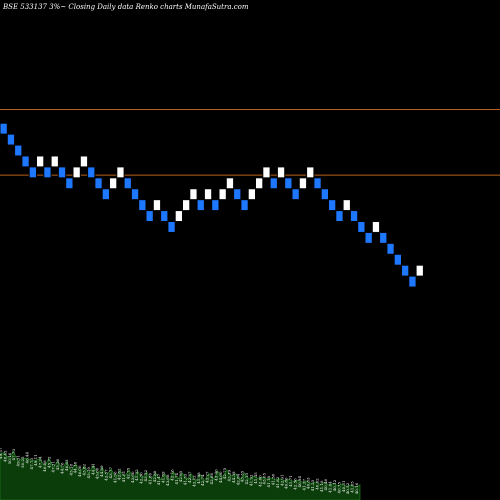 The width and height of the screenshot is (500, 500). What do you see at coordinates (246, 479) in the screenshot?
I see `volume-label: 42.13` at bounding box center [246, 479].